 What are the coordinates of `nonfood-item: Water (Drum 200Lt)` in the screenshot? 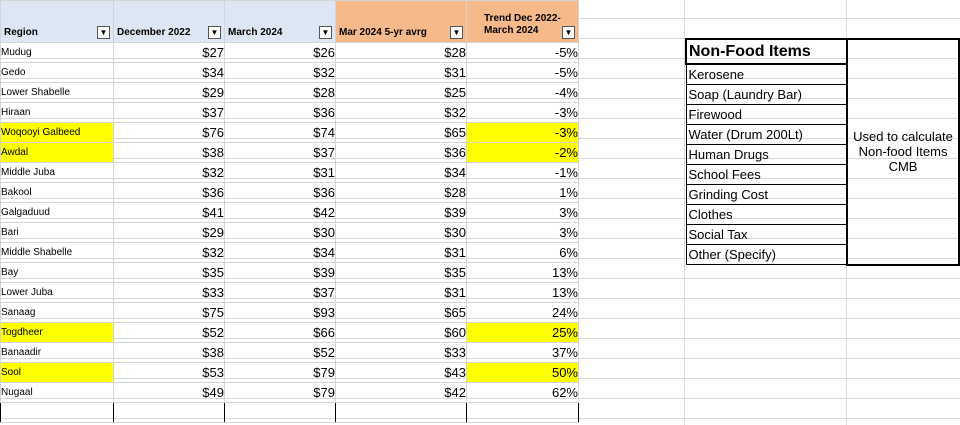 It's located at (766, 134).